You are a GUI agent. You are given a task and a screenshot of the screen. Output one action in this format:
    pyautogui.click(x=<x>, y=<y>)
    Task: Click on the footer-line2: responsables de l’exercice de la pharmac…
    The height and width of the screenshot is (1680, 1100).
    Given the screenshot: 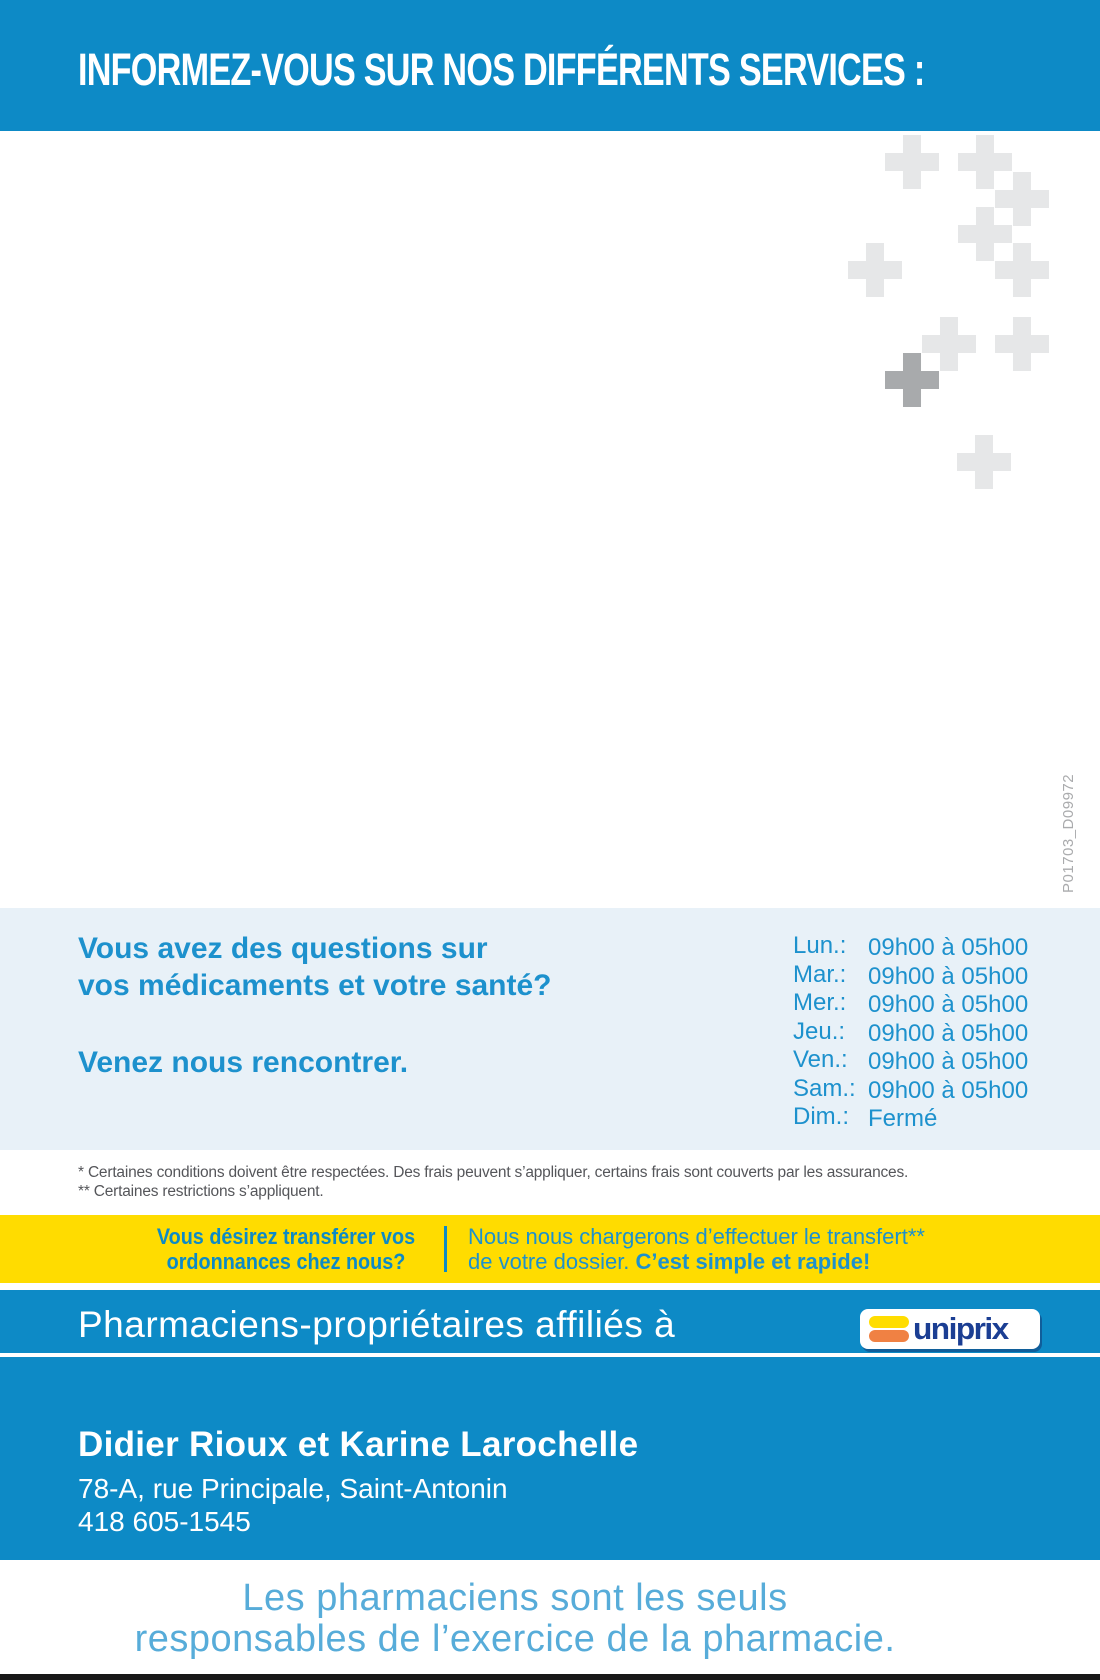 What is the action you would take?
    pyautogui.click(x=515, y=1639)
    